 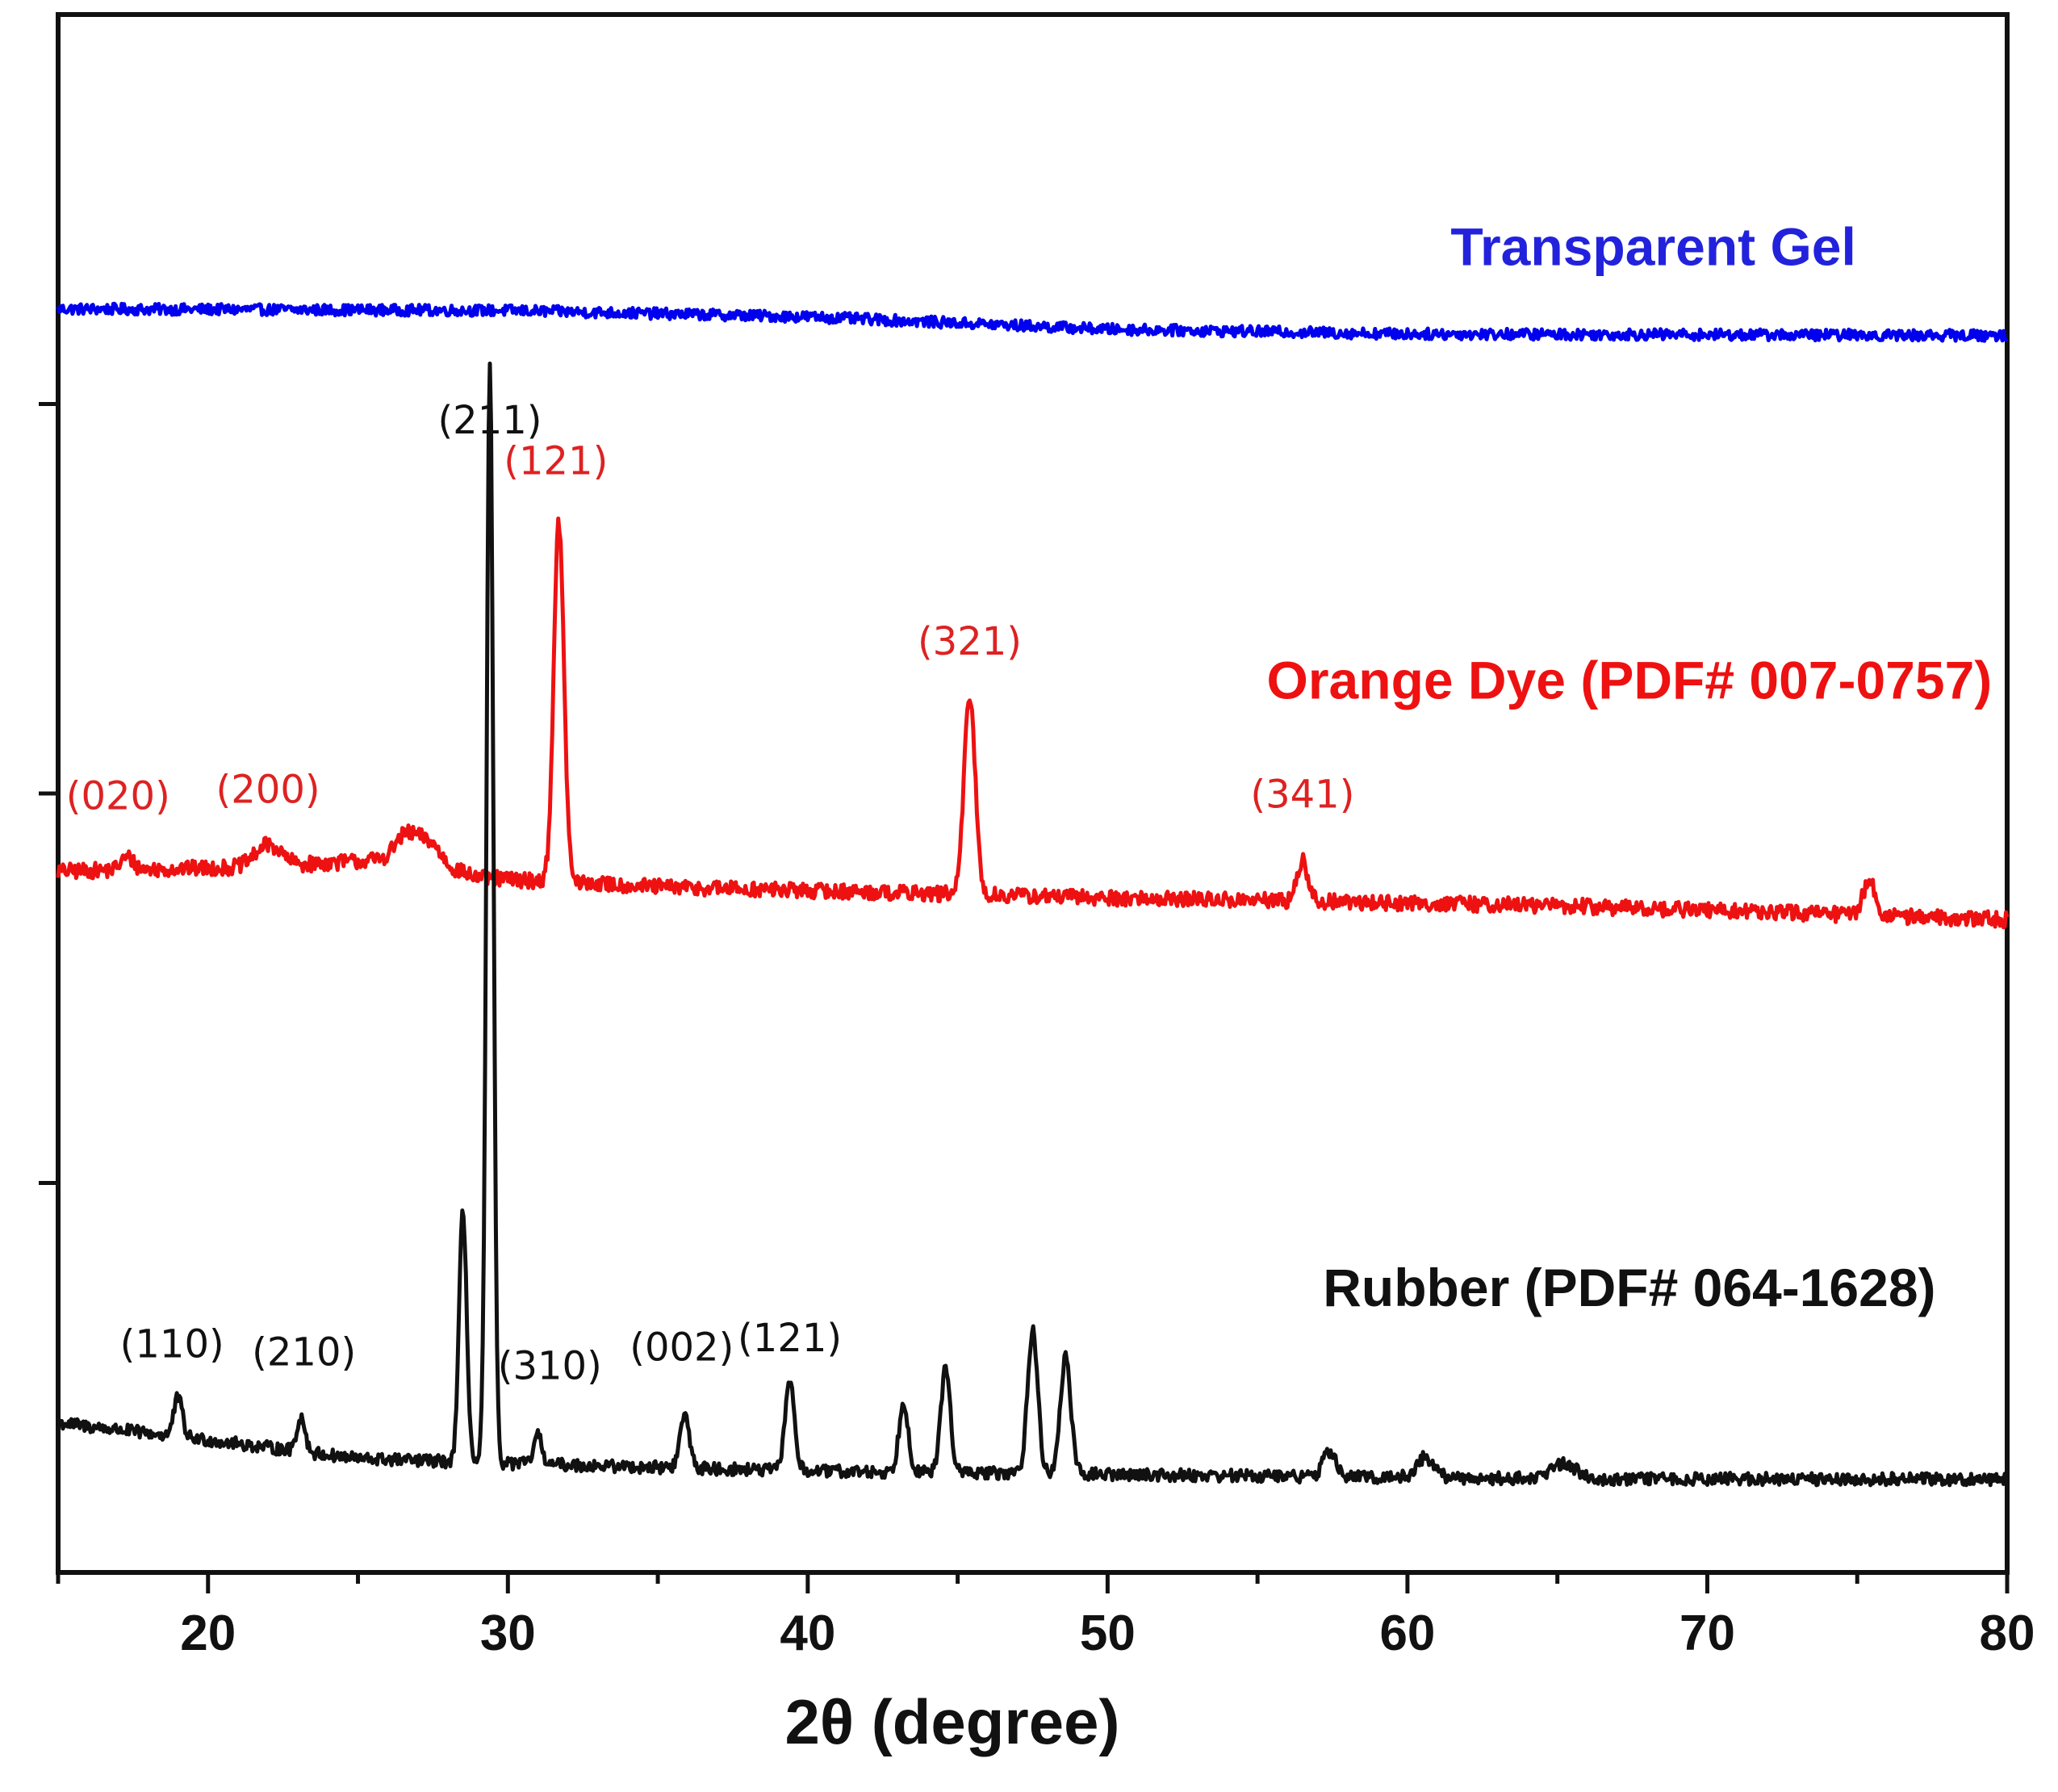 I want to click on peak-label: (310), so click(x=550, y=1366).